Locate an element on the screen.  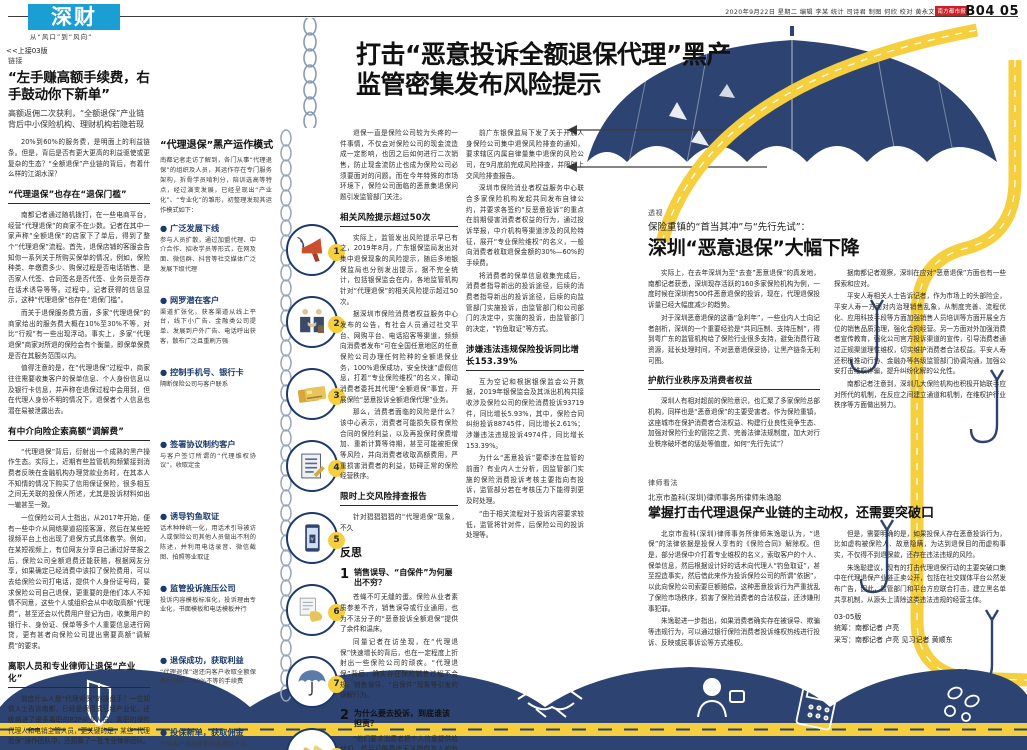
masthead-rule is located at coordinates (513, 16).